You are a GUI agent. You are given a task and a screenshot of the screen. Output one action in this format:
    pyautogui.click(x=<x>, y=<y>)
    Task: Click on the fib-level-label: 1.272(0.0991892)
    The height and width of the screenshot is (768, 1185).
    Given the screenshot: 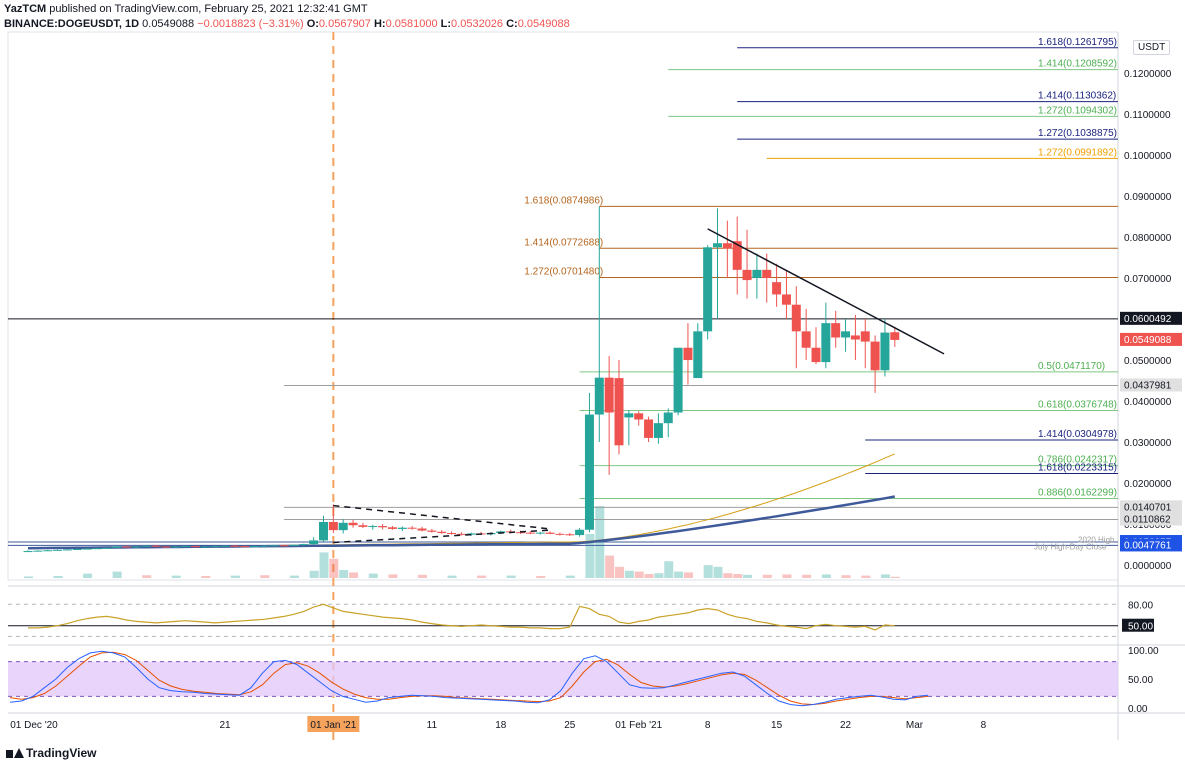 What is the action you would take?
    pyautogui.click(x=1077, y=152)
    